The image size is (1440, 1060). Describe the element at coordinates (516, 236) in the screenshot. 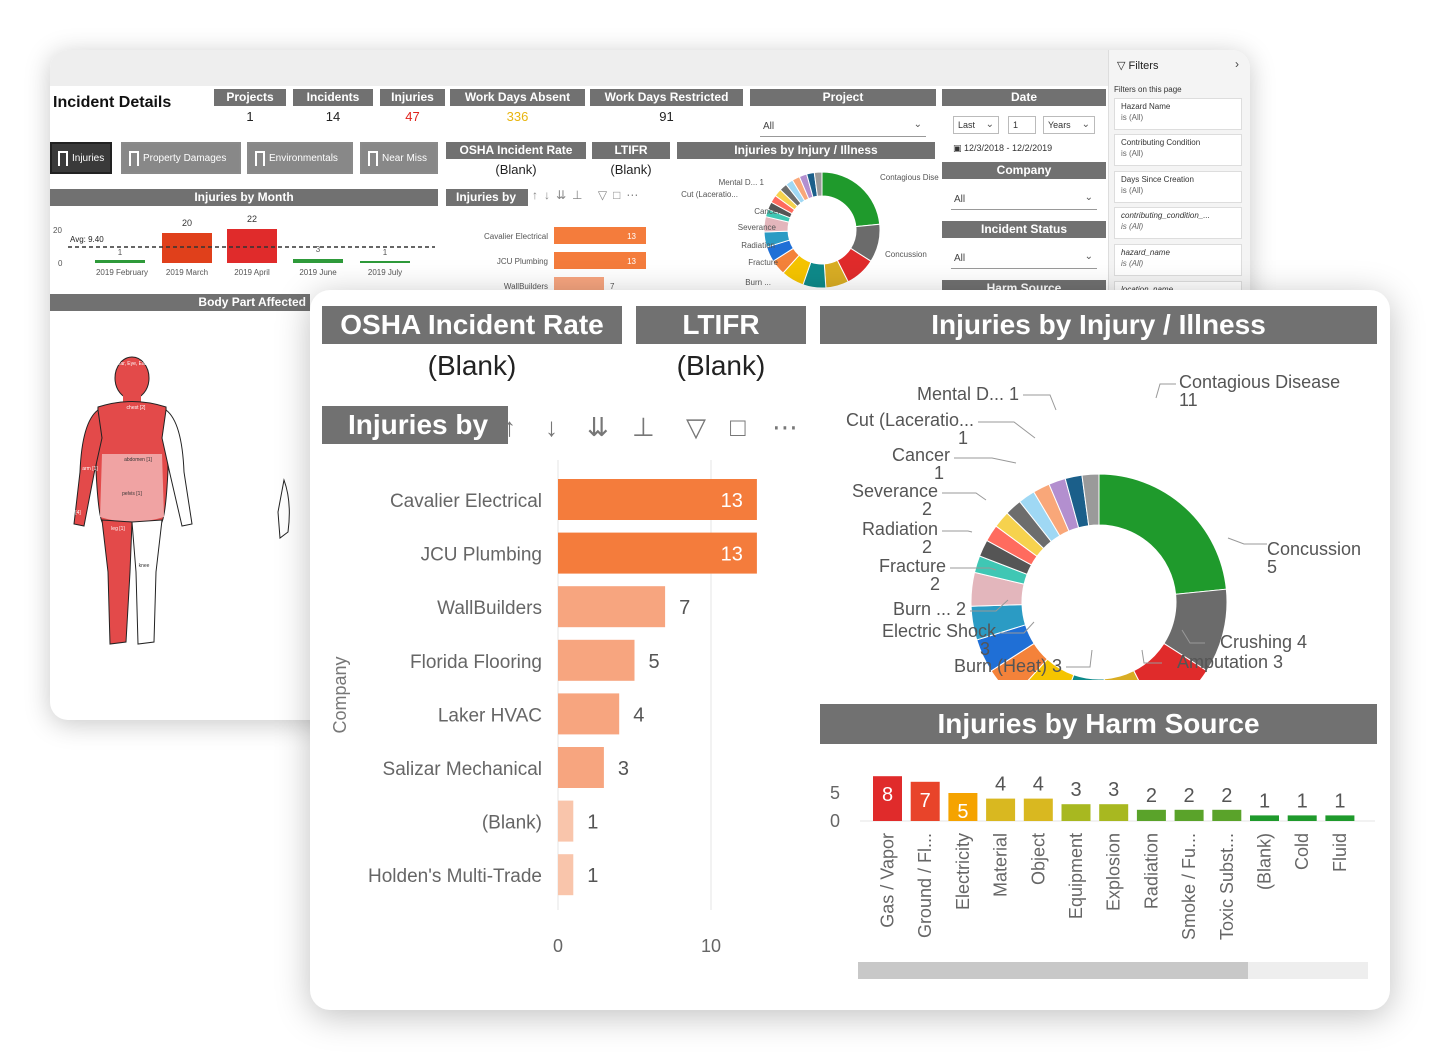

I see `company-label-small: Cavalier Electrical` at that location.